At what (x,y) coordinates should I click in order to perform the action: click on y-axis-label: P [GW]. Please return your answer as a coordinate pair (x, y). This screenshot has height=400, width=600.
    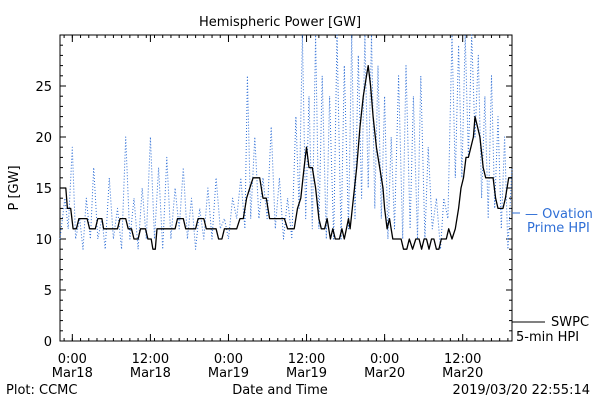
    Looking at the image, I should click on (14, 187).